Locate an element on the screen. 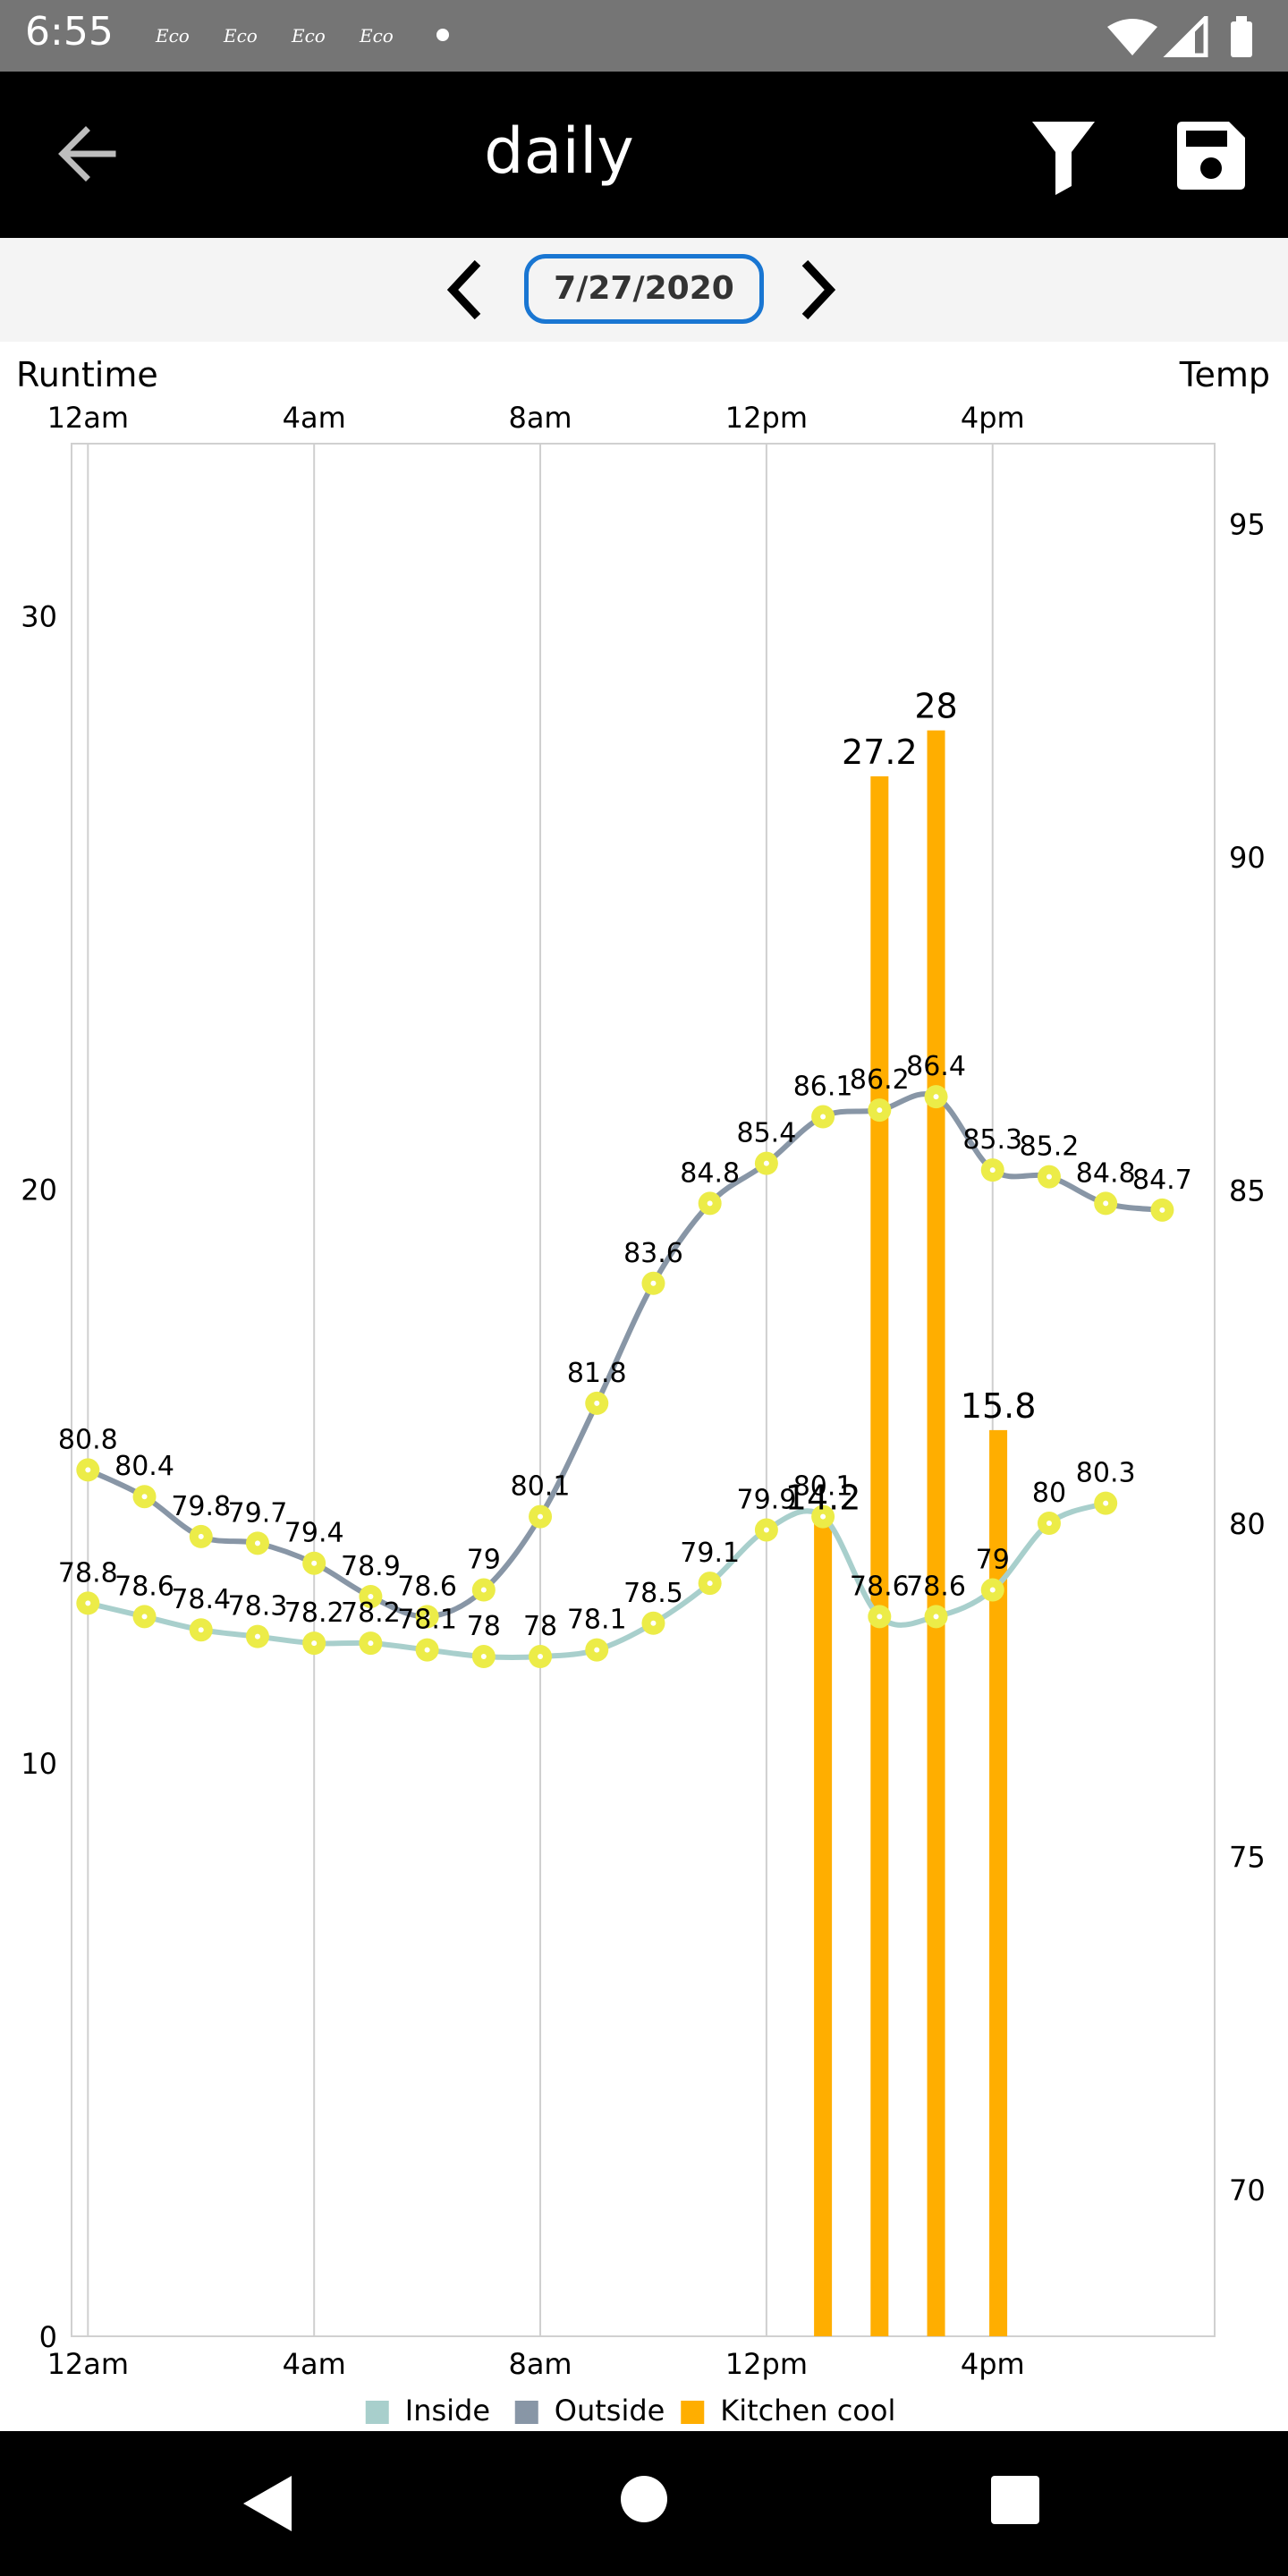 This screenshot has height=2576, width=1288. inside-value-label: 78.3 is located at coordinates (258, 1607).